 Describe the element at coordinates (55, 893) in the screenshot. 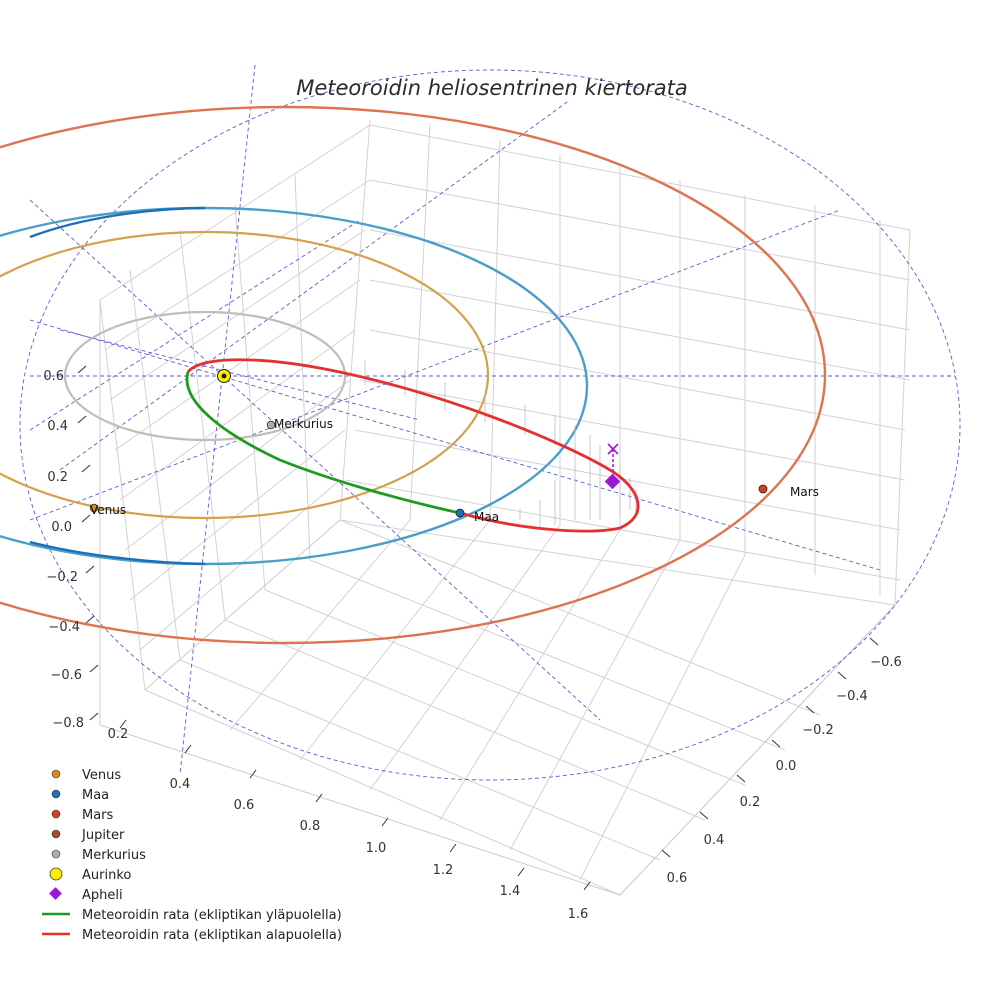

I see `legend-apheli-marker` at that location.